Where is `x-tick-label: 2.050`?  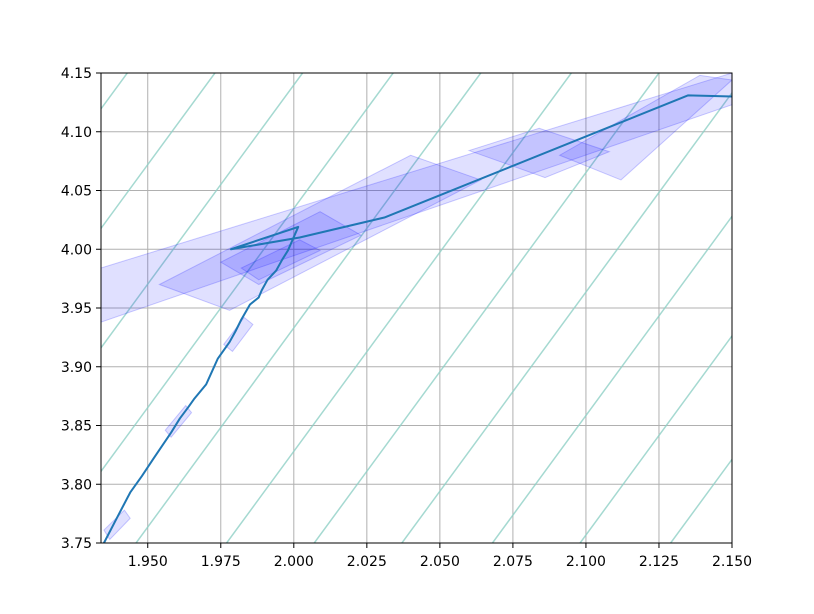
x-tick-label: 2.050 is located at coordinates (440, 562).